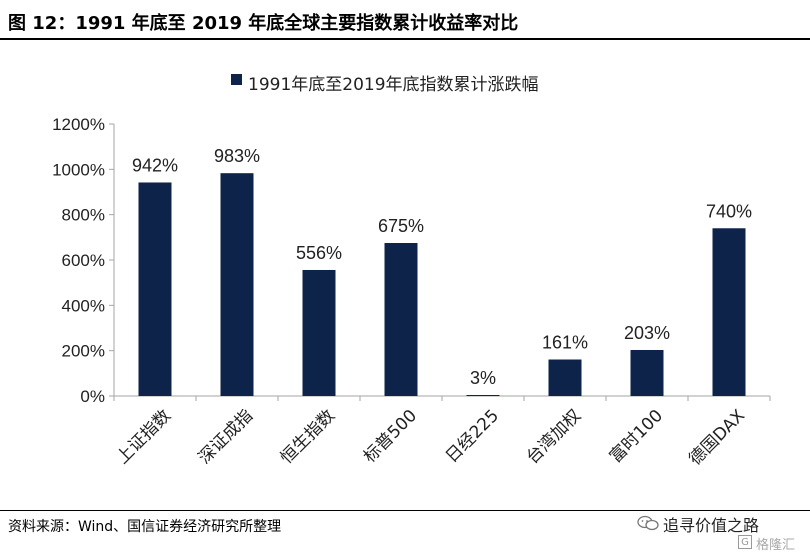 Image resolution: width=810 pixels, height=555 pixels. Describe the element at coordinates (483, 378) in the screenshot. I see `data-label: 3%` at that location.